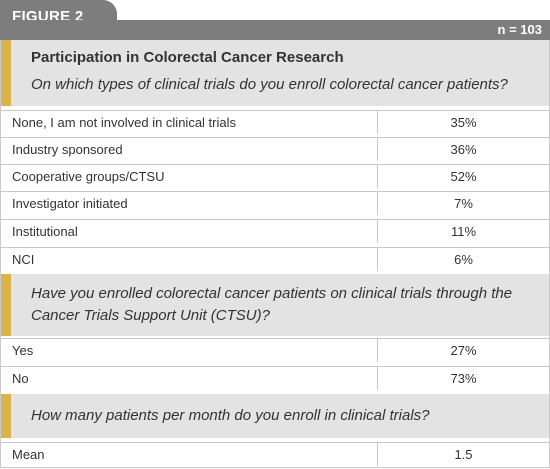 This screenshot has height=469, width=550. I want to click on question-ctsu-line2: Cancer Trials Support Unit (CTSU)?, so click(150, 315).